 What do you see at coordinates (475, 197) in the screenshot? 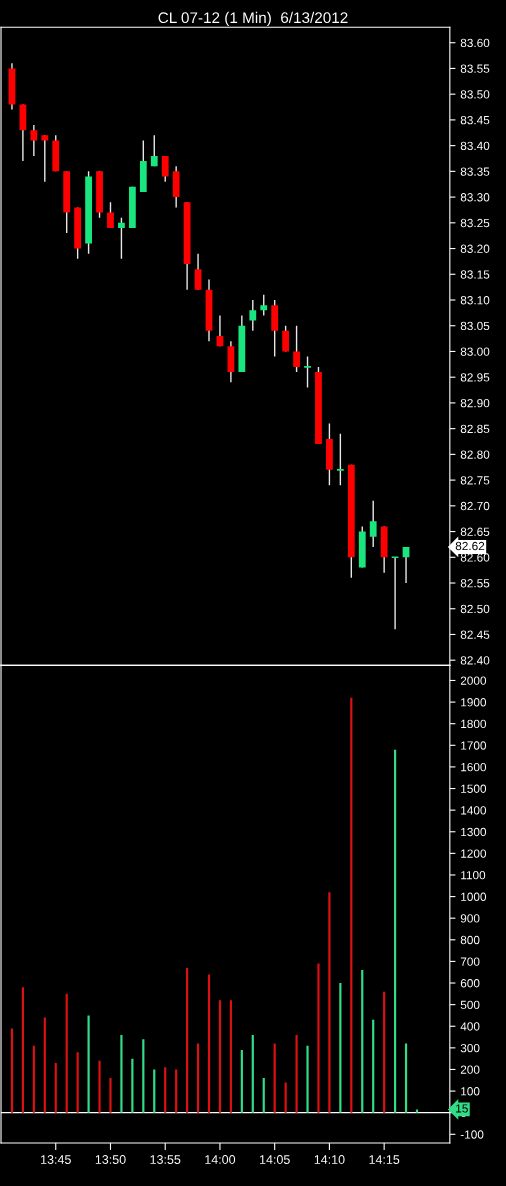
I see `y-tick-label: 83.30` at bounding box center [475, 197].